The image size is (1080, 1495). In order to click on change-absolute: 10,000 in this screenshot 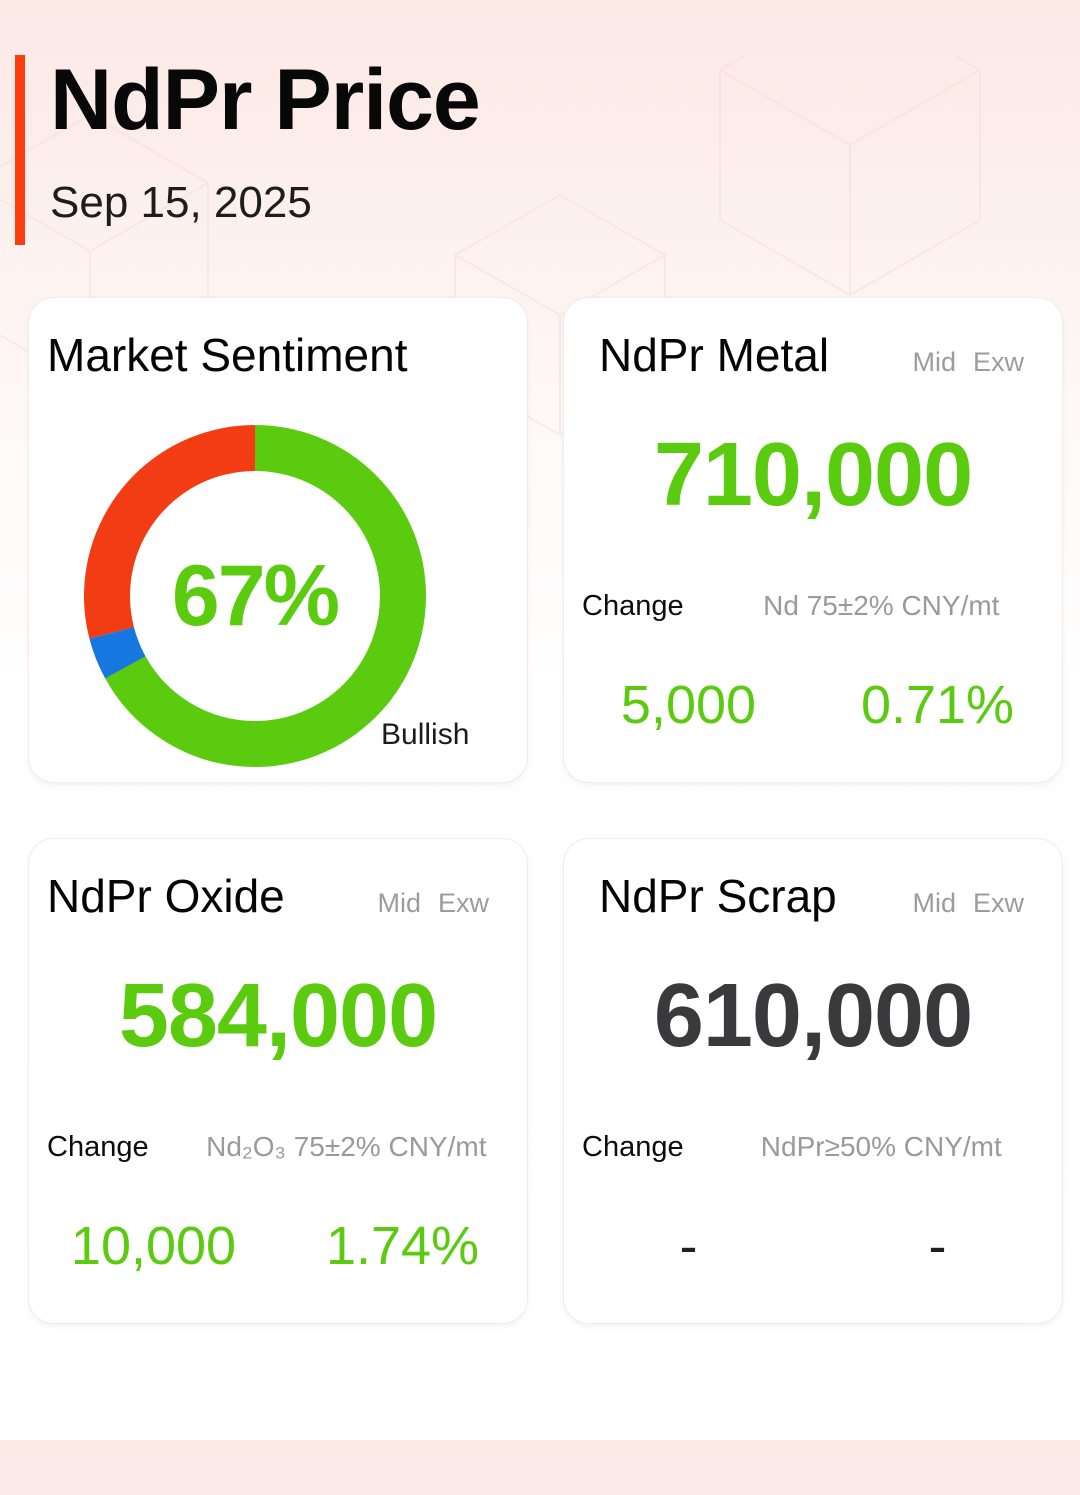, I will do `click(153, 1246)`.